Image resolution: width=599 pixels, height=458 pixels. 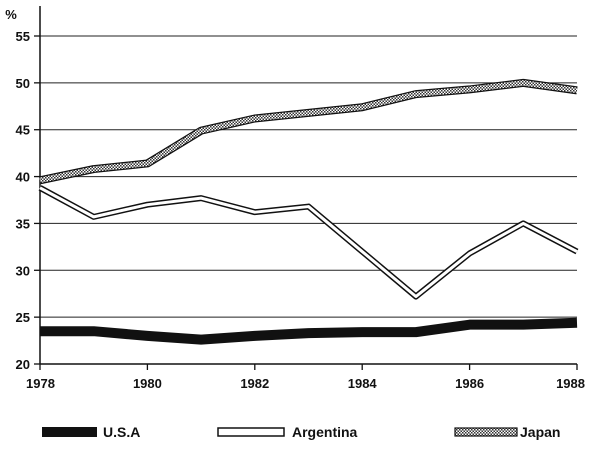 I want to click on series-u-s-a, so click(x=308, y=331).